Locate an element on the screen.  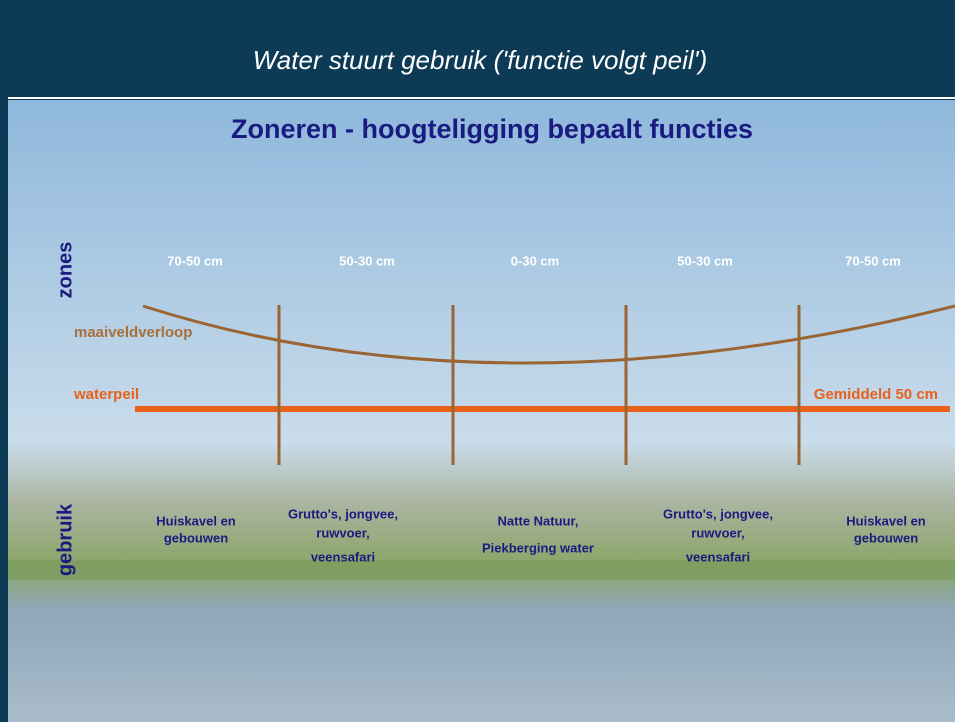
subtitle: Zoneren - hoogteligging bepaalt functies is located at coordinates (492, 129).